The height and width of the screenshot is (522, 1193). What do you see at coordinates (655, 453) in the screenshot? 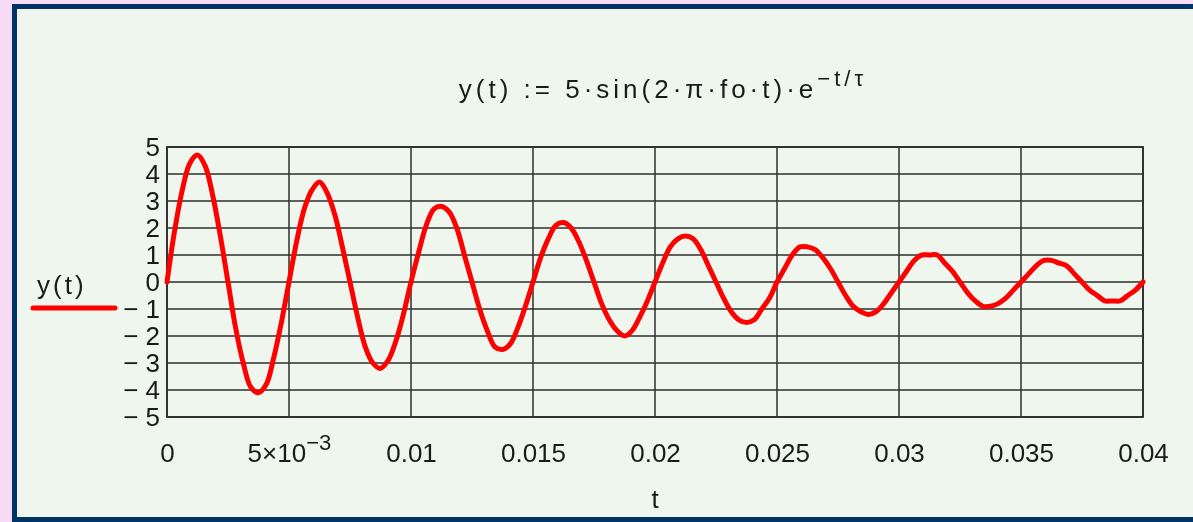
I see `x-tick-label: 0.02` at bounding box center [655, 453].